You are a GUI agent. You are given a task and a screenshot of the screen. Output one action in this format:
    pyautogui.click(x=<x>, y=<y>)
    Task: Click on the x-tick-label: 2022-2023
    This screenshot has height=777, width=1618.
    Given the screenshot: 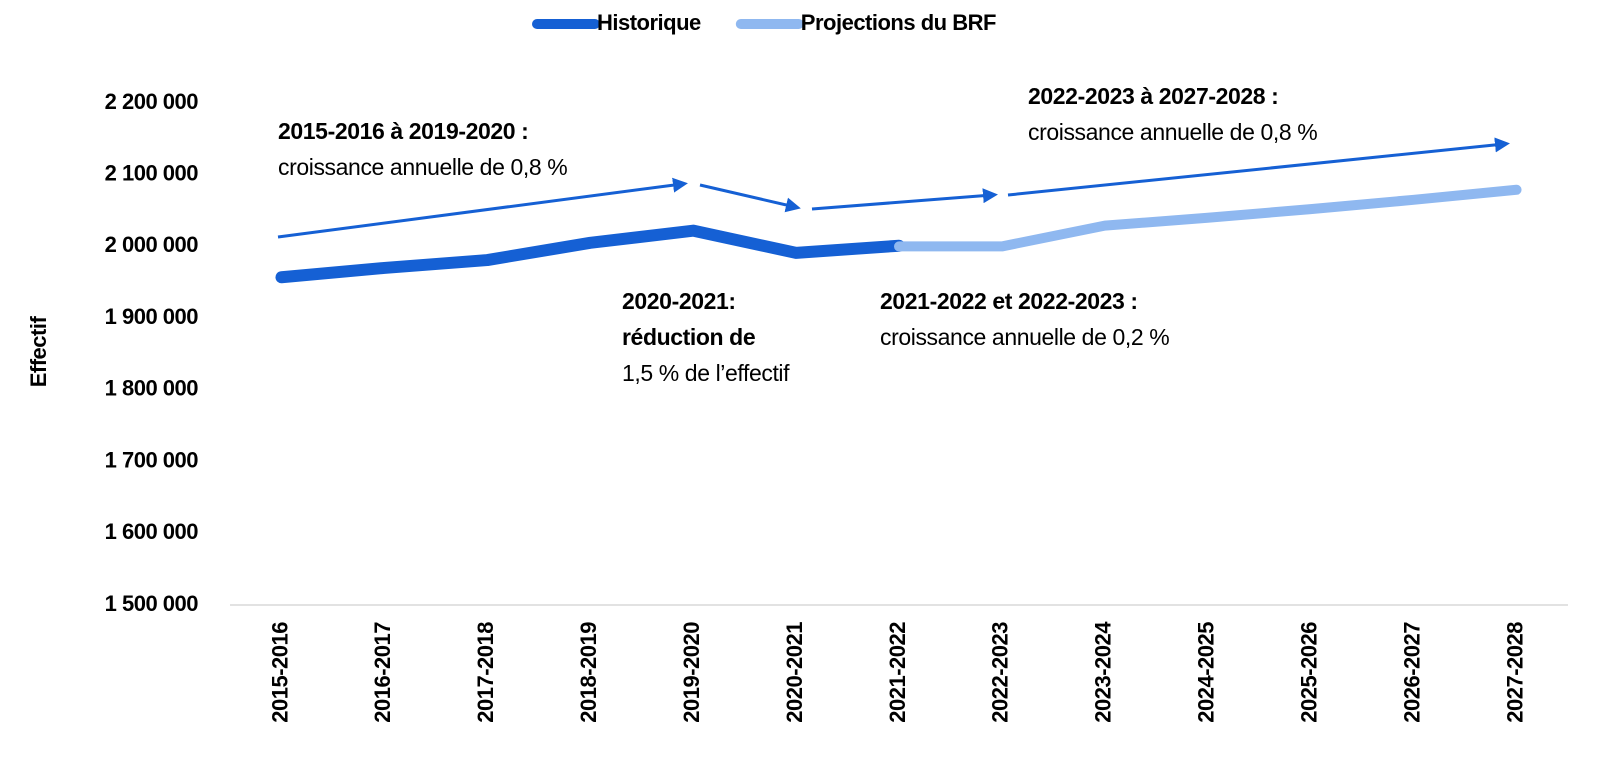 What is the action you would take?
    pyautogui.click(x=1000, y=672)
    